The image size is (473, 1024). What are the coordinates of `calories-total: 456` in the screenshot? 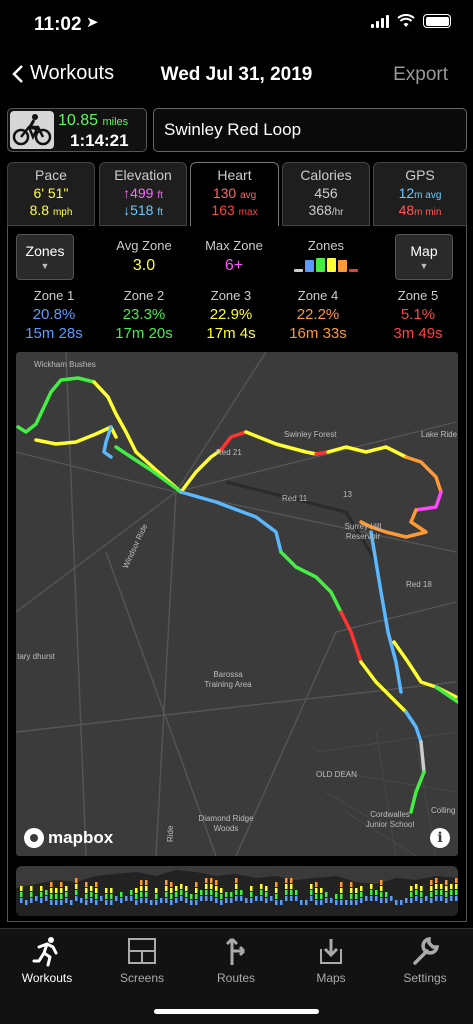 It's located at (326, 193).